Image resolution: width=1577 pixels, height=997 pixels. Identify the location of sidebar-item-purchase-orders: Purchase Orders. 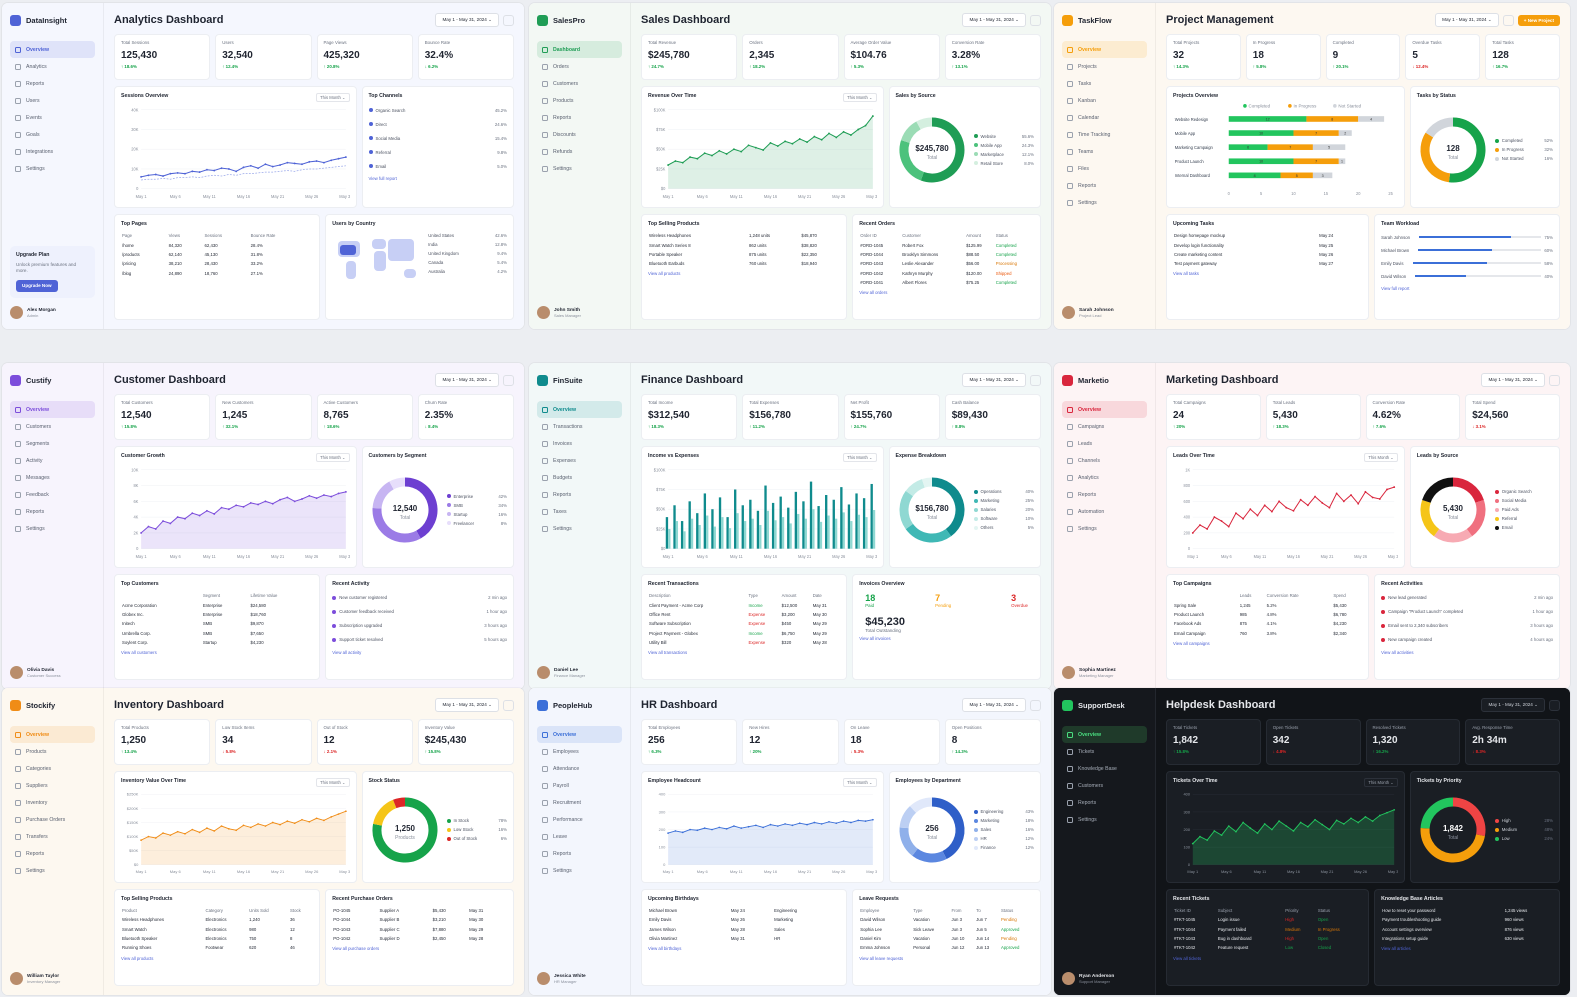
(52, 819).